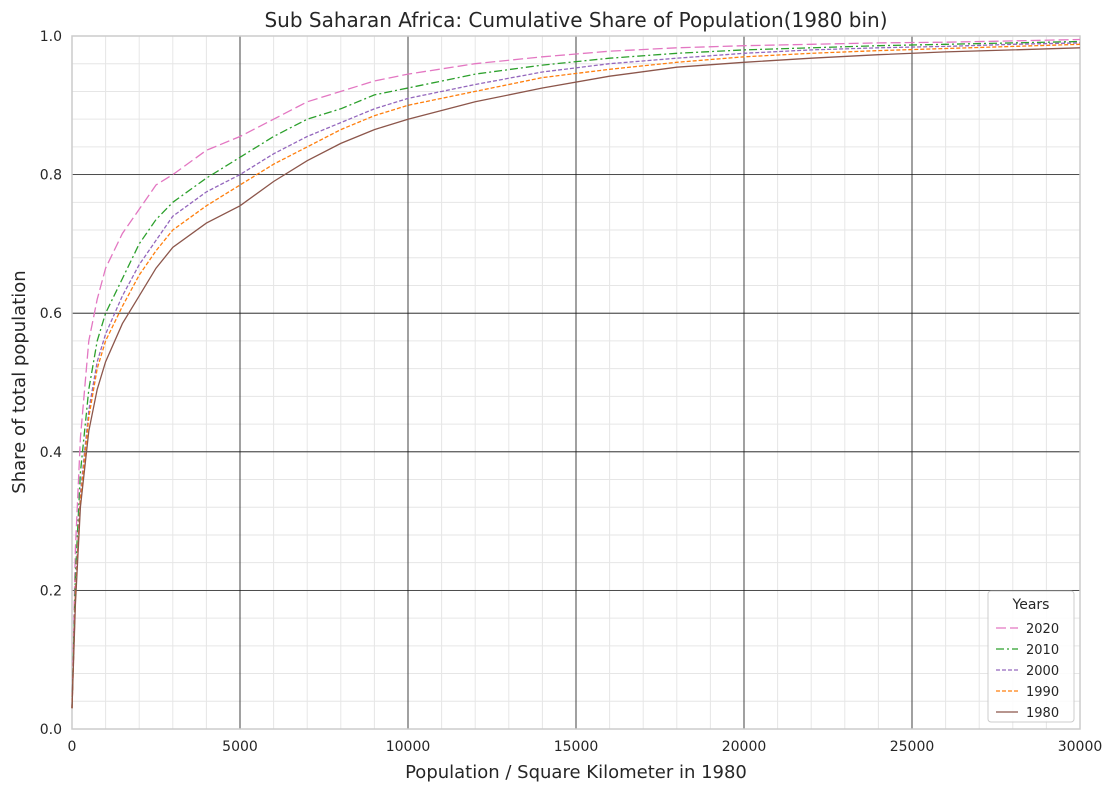 The image size is (1114, 792). Describe the element at coordinates (912, 747) in the screenshot. I see `x-tick-label: 25000` at that location.